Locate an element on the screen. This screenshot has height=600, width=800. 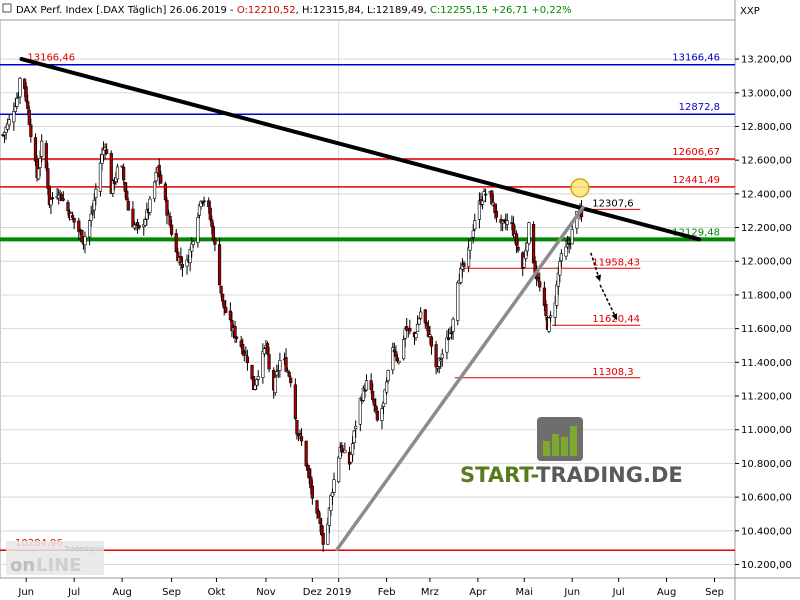
x-tick-label: Okt is located at coordinates (217, 592).